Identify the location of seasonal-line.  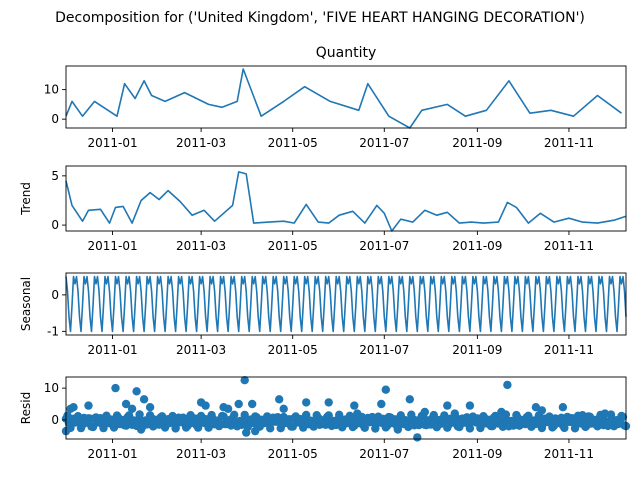
(346, 304).